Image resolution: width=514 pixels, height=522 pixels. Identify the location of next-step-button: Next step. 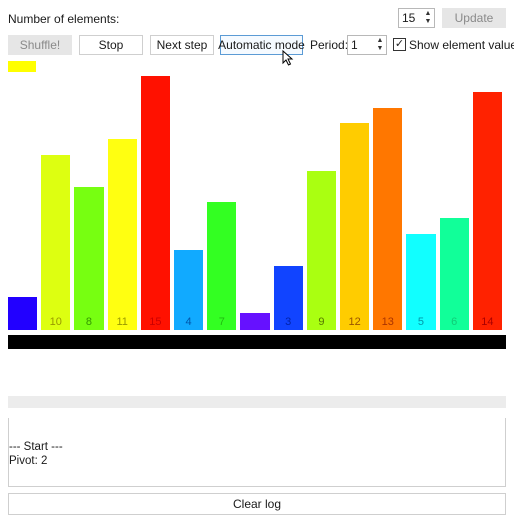
(182, 45).